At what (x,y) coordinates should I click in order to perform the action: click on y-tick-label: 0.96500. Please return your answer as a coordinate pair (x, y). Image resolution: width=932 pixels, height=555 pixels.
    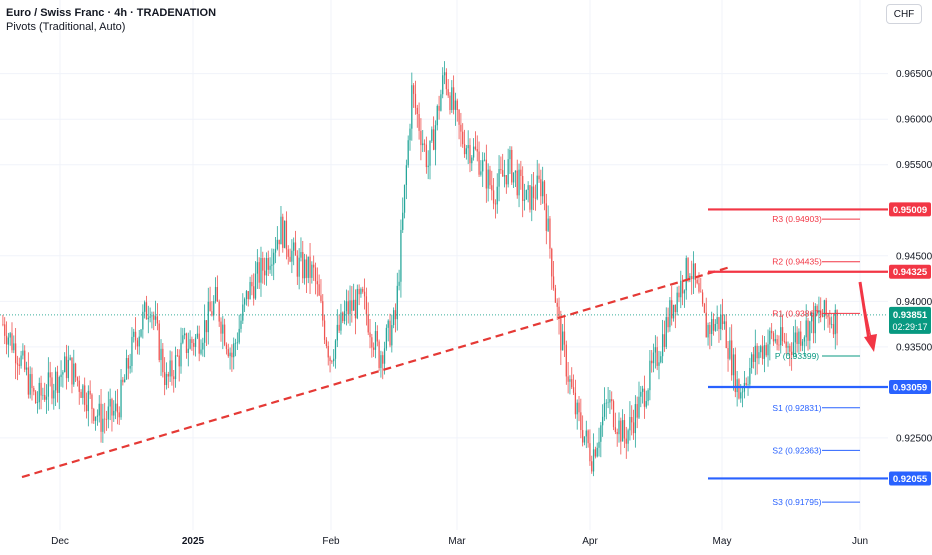
    Looking at the image, I should click on (914, 74).